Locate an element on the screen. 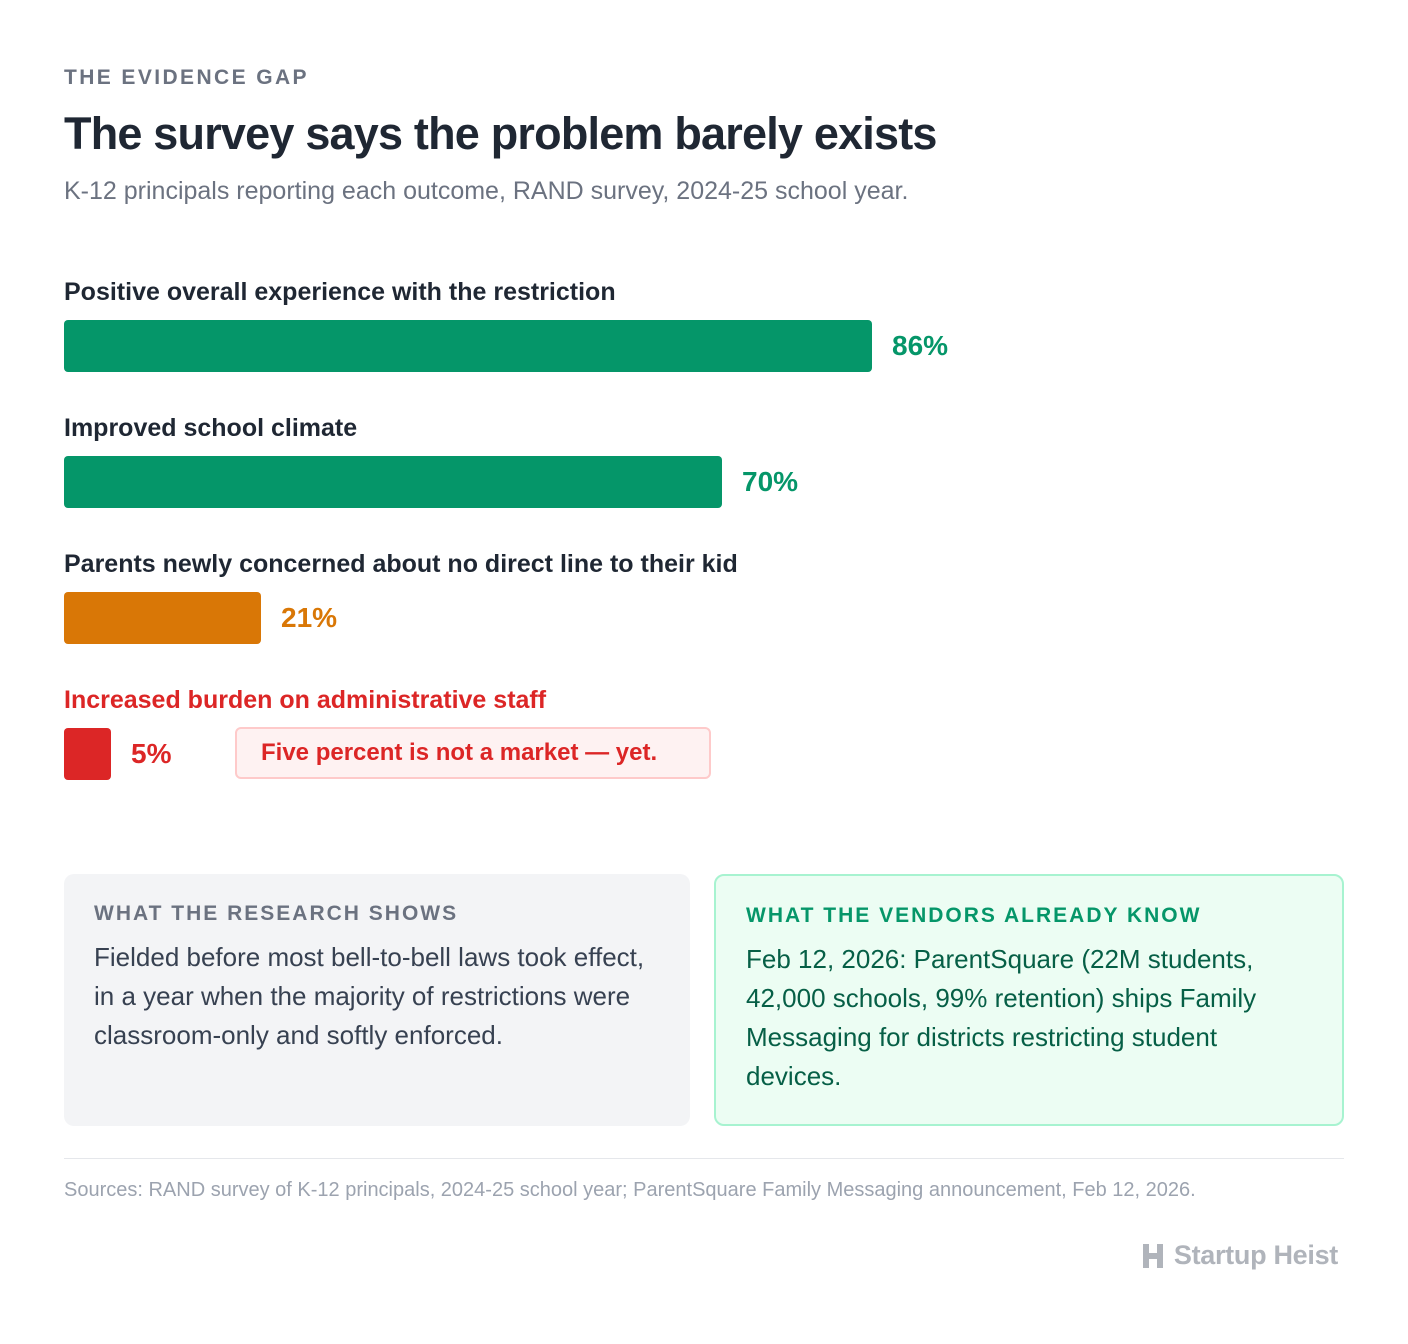 The height and width of the screenshot is (1344, 1408). value-label: 21% is located at coordinates (309, 617).